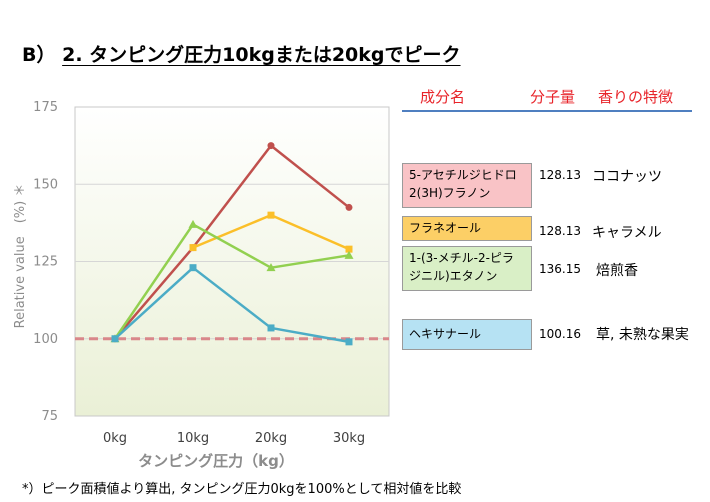 The width and height of the screenshot is (710, 502). I want to click on aroma-3: 焙煎香, so click(617, 271).